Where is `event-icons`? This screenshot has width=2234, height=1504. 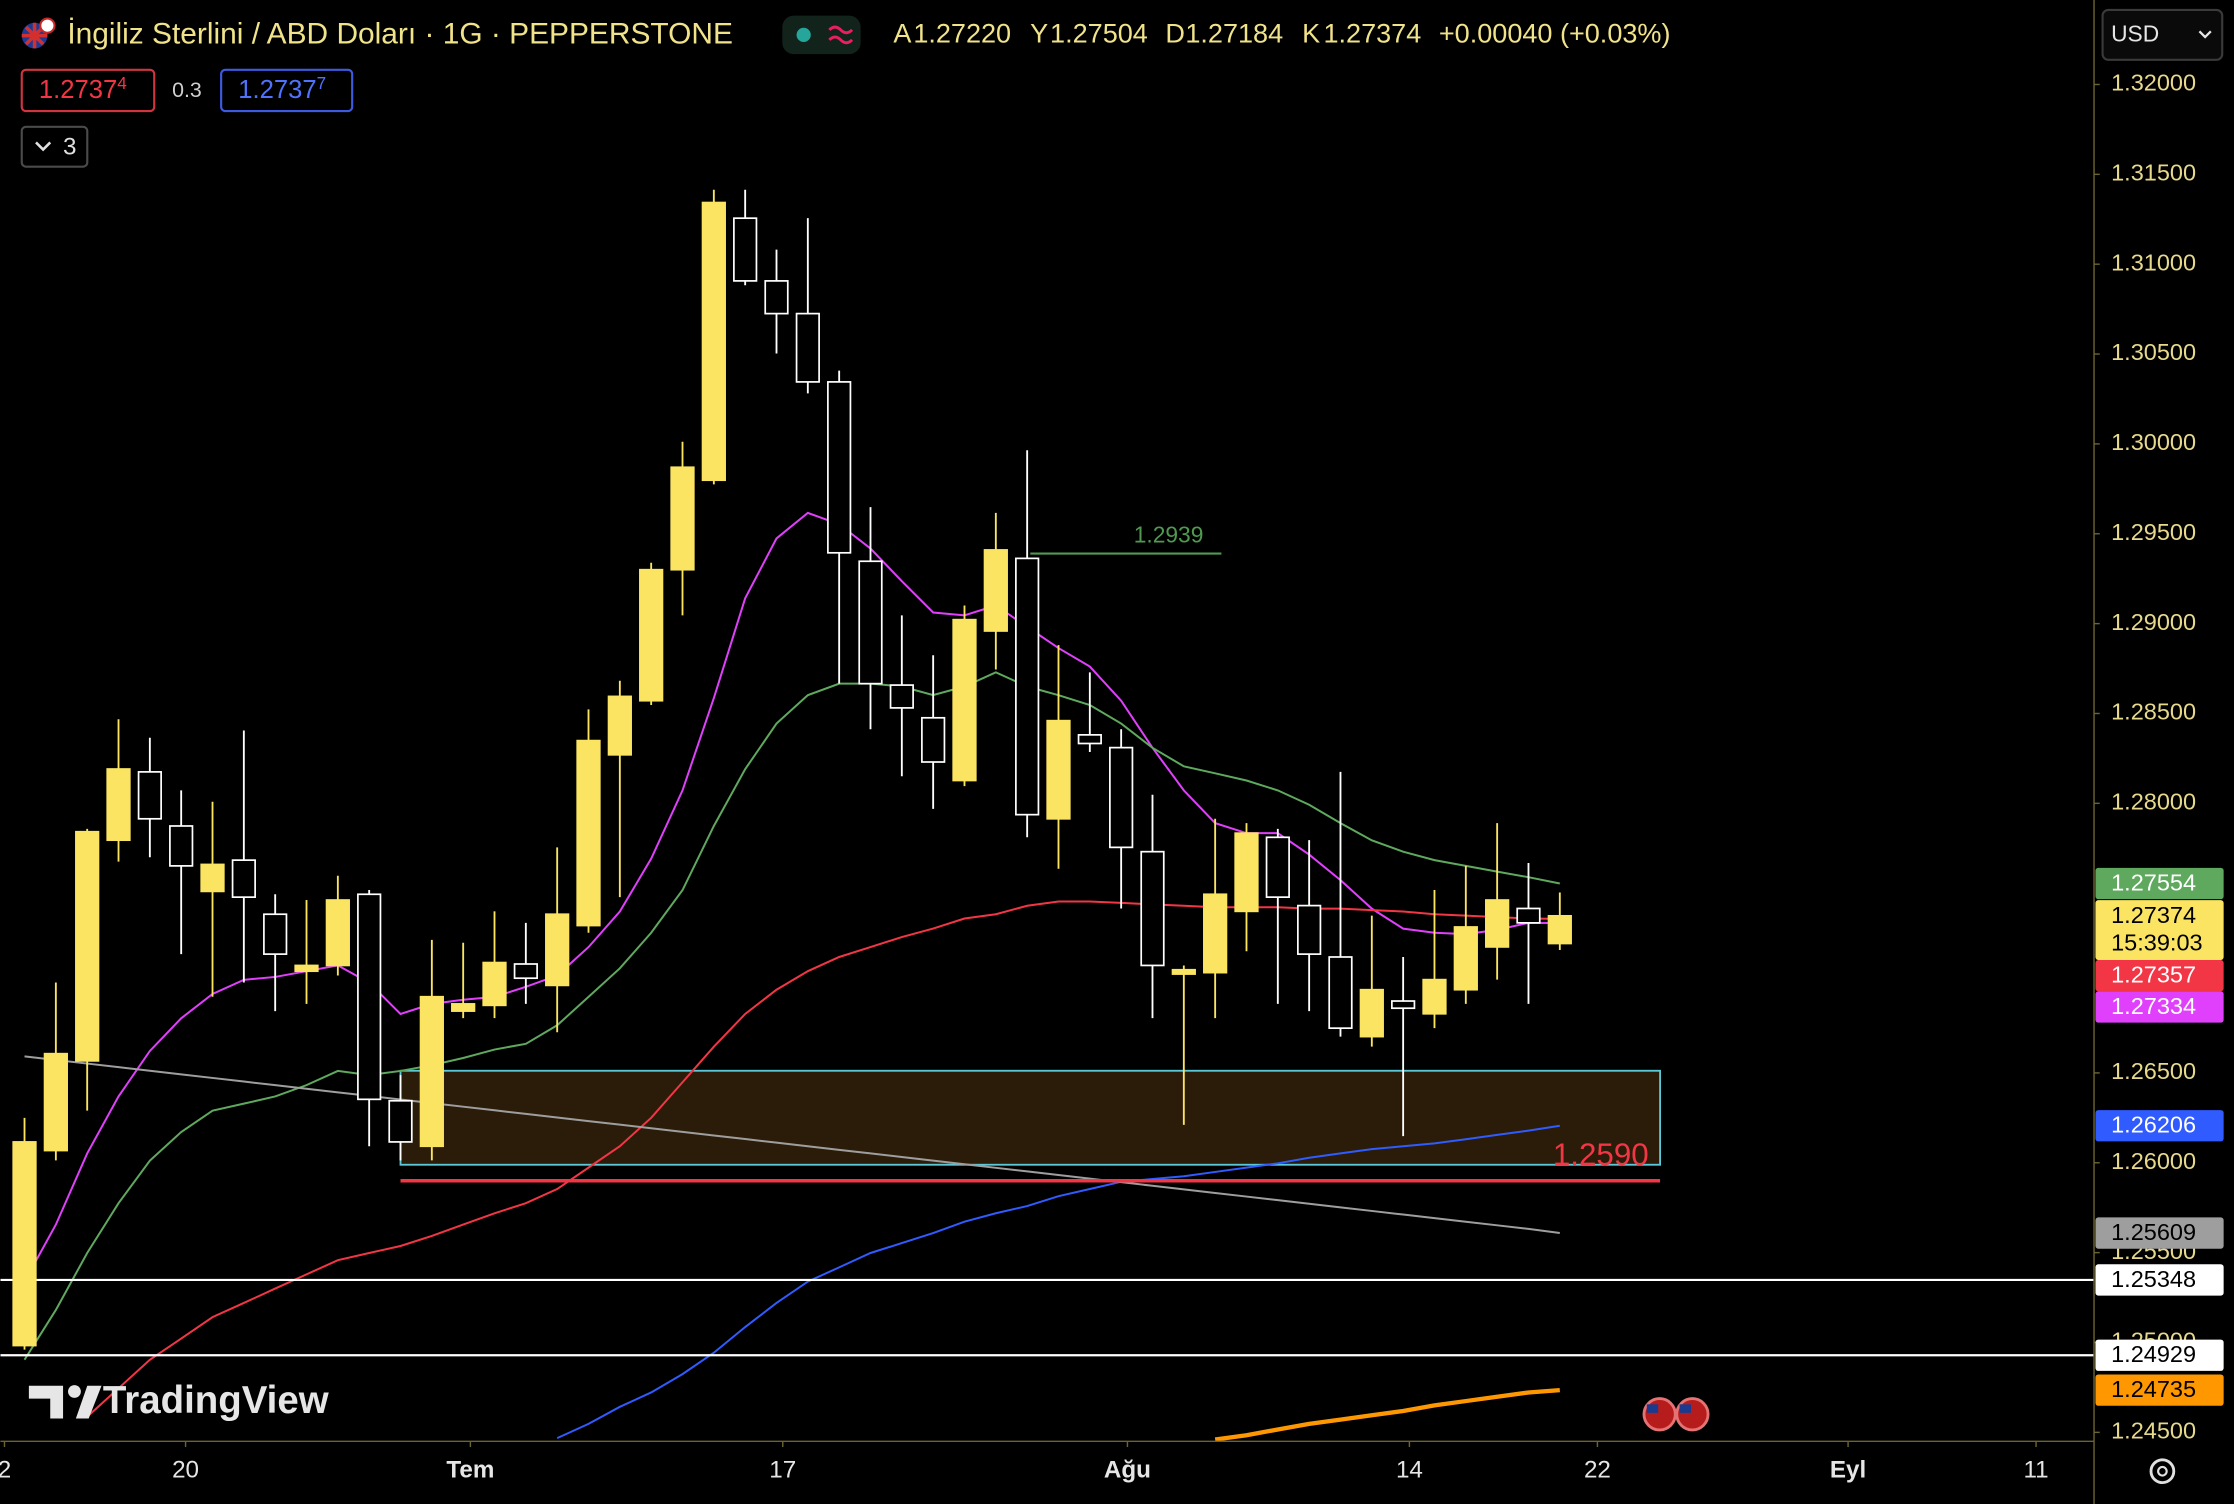
event-icons is located at coordinates (1676, 1414).